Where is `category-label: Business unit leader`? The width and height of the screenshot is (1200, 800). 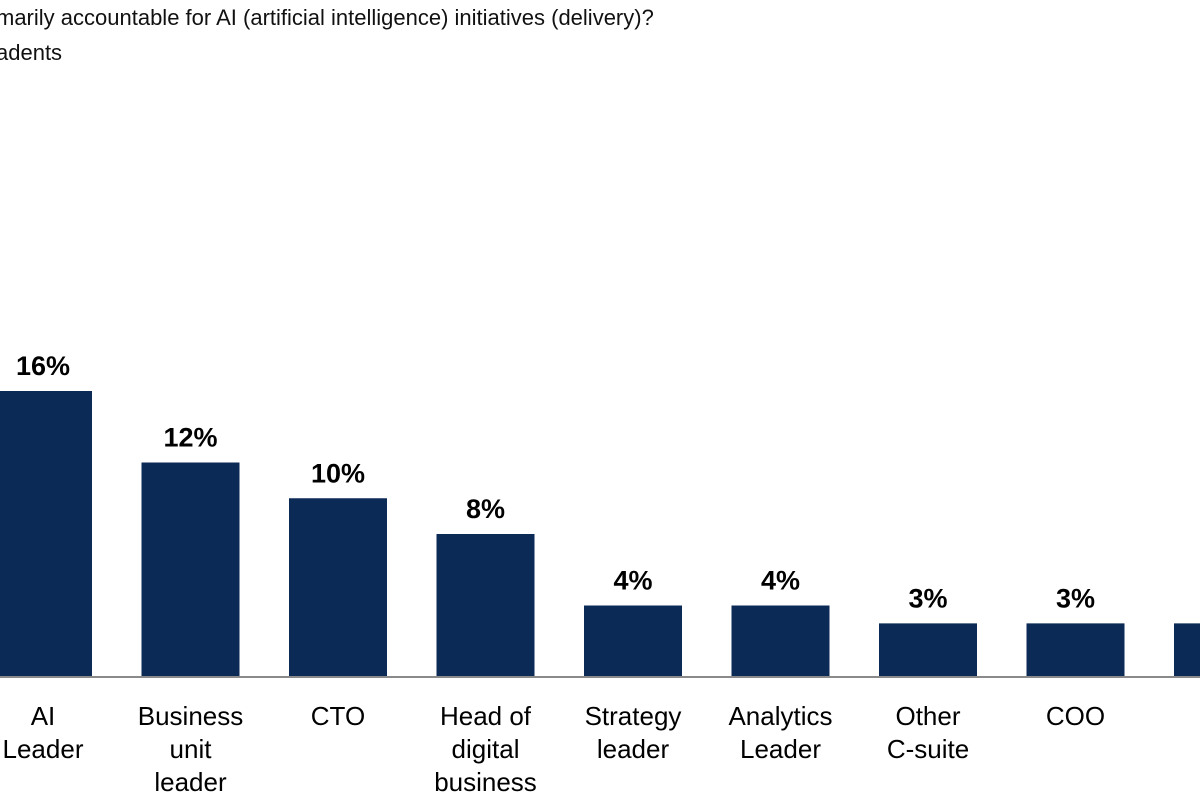 category-label: Business unit leader is located at coordinates (191, 749).